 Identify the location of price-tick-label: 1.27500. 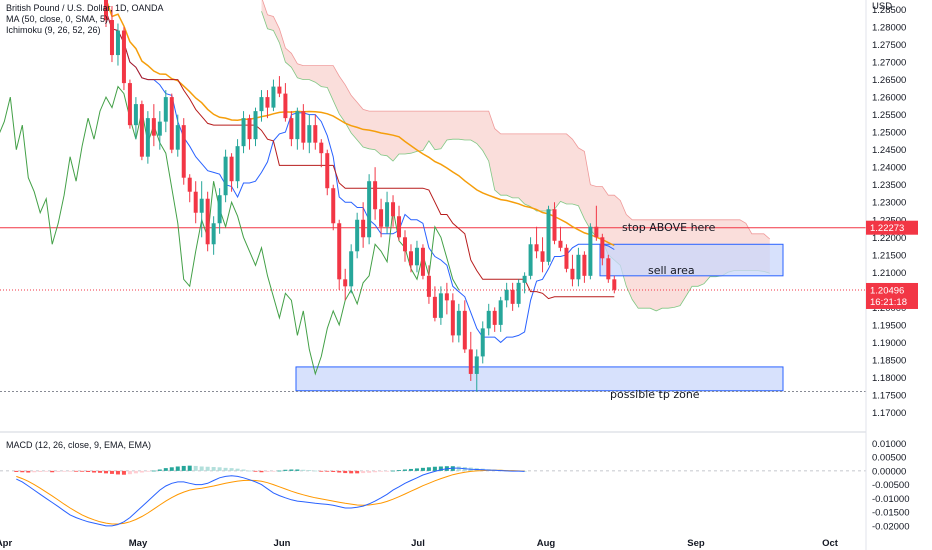
(889, 45).